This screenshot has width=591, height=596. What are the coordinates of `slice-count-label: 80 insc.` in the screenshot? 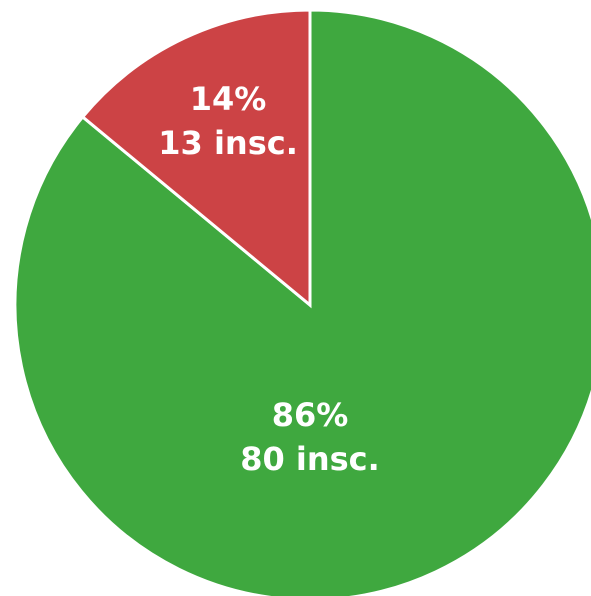 It's located at (310, 459).